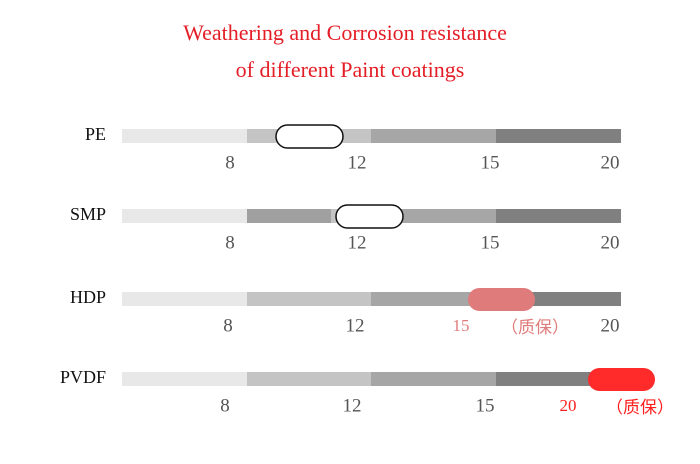 The image size is (700, 464). What do you see at coordinates (88, 214) in the screenshot?
I see `coating-name: SMP` at bounding box center [88, 214].